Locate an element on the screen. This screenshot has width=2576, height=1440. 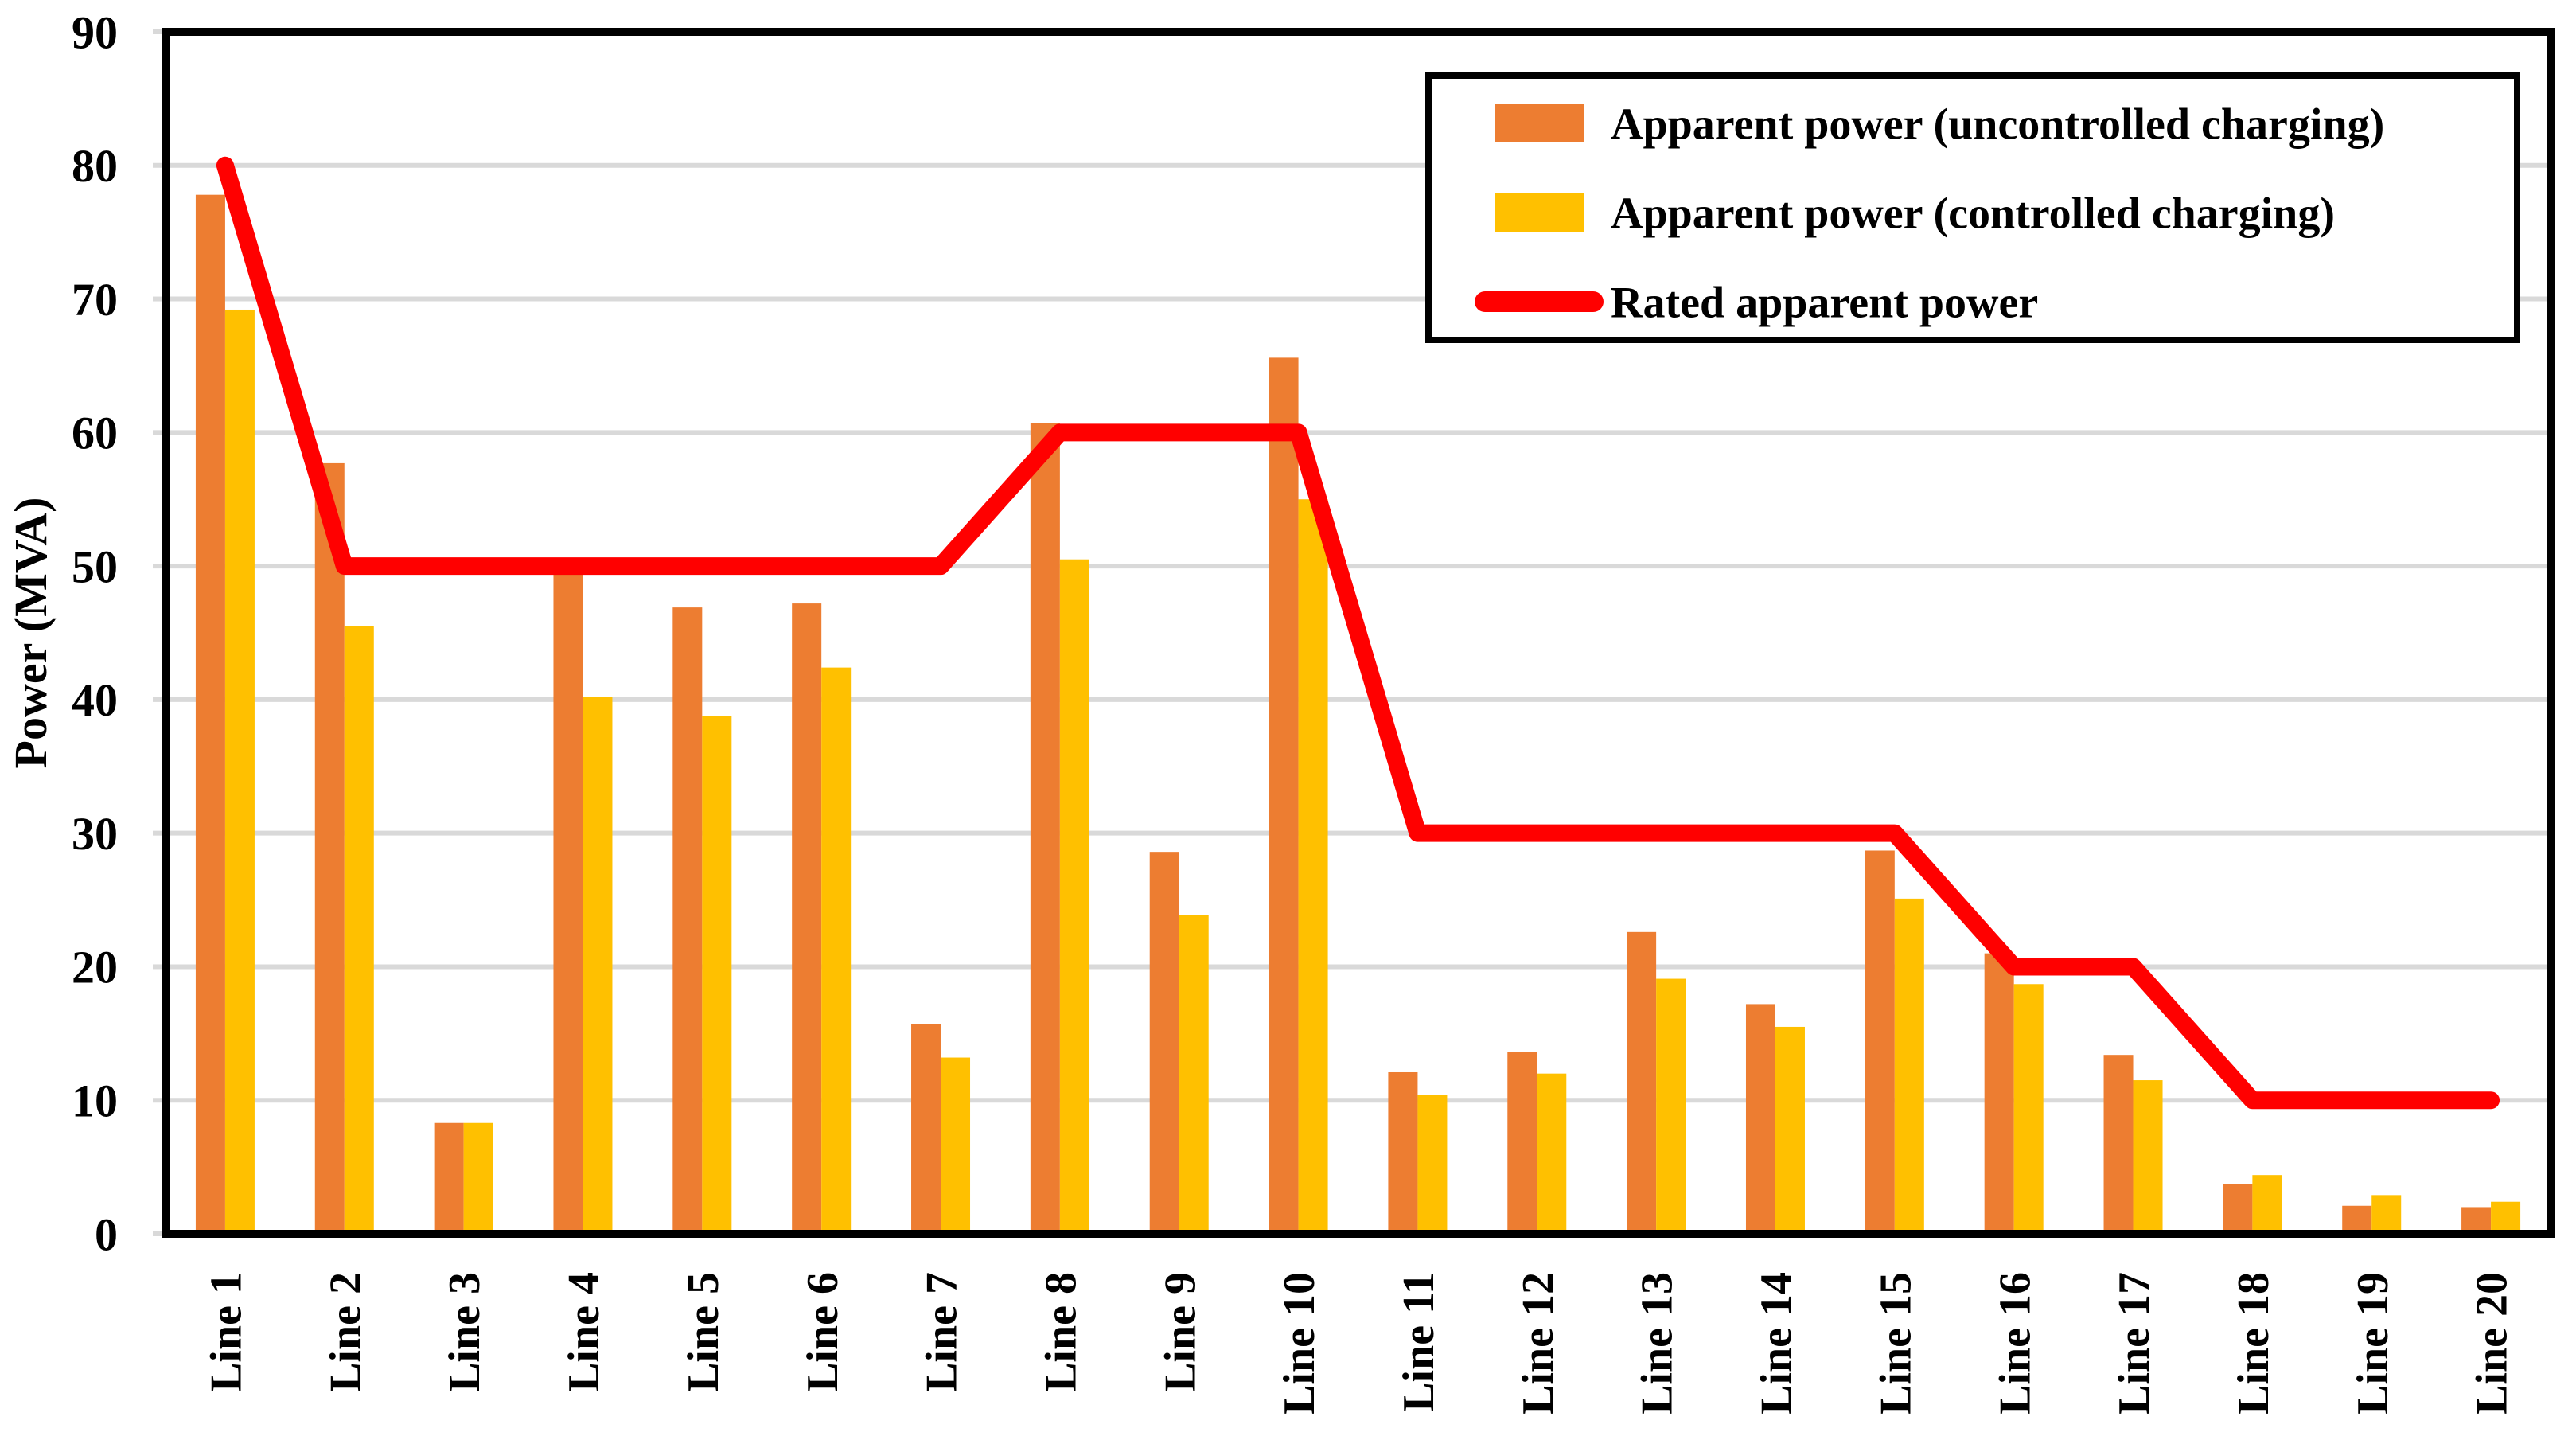
y-tick-label-0: 0 is located at coordinates (106, 1234).